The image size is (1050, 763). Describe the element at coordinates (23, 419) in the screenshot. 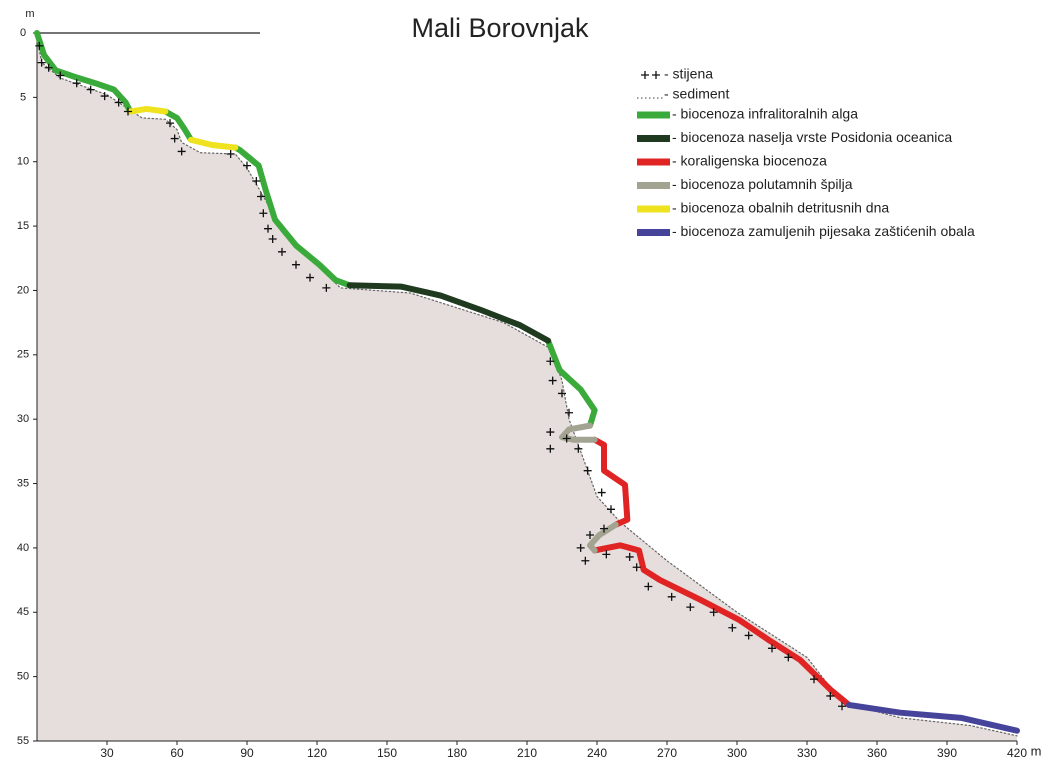

I see `y-tick-label: 30` at that location.